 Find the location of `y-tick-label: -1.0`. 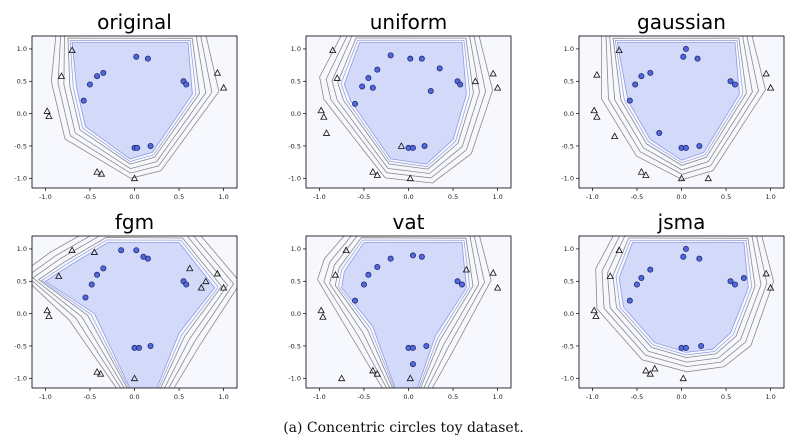

y-tick-label: -1.0 is located at coordinates (20, 179).